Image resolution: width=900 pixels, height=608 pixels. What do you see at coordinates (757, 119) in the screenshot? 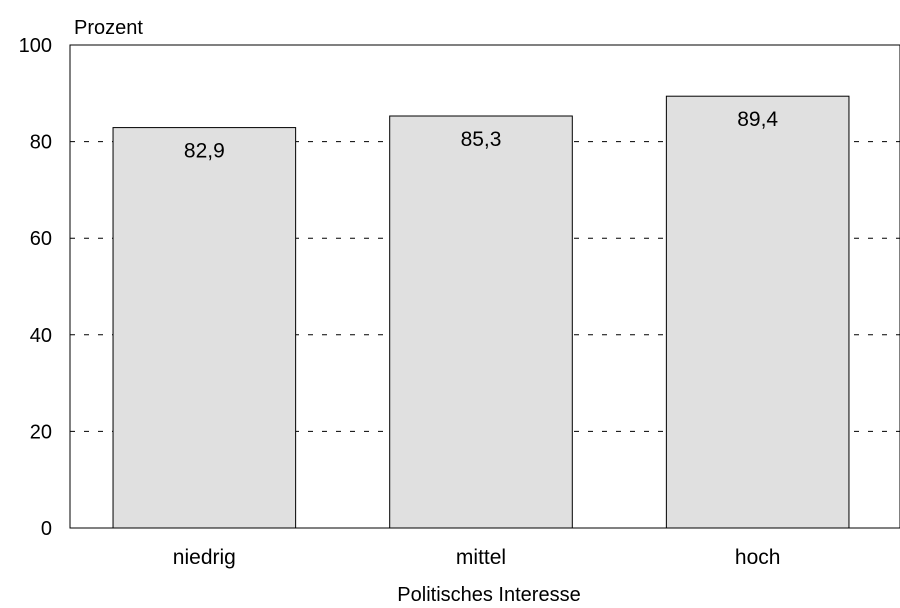
I see `bar-value-label: 89,4` at bounding box center [757, 119].